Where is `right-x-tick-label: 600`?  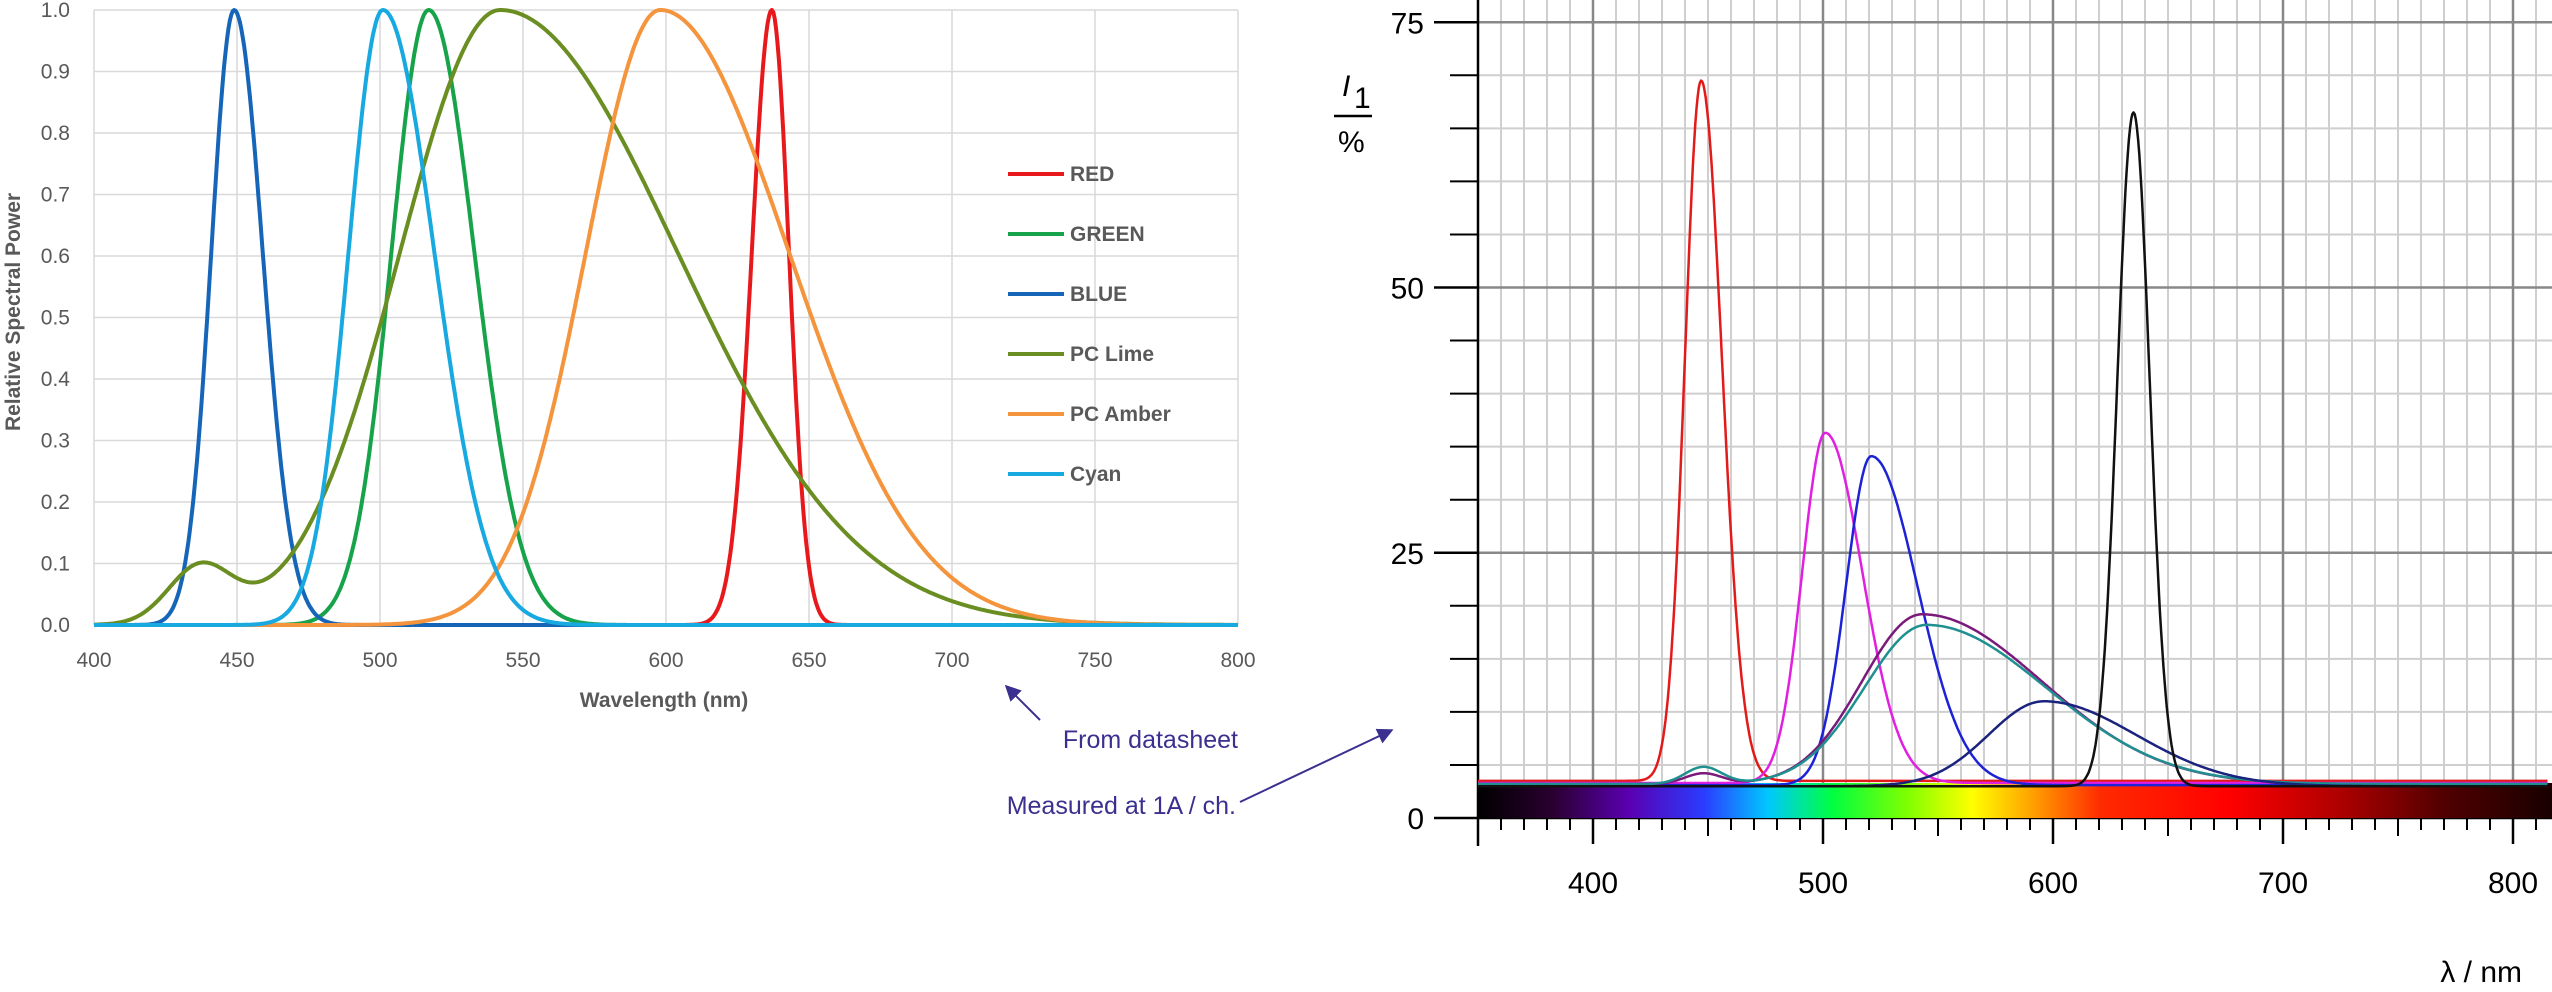 right-x-tick-label: 600 is located at coordinates (2053, 883).